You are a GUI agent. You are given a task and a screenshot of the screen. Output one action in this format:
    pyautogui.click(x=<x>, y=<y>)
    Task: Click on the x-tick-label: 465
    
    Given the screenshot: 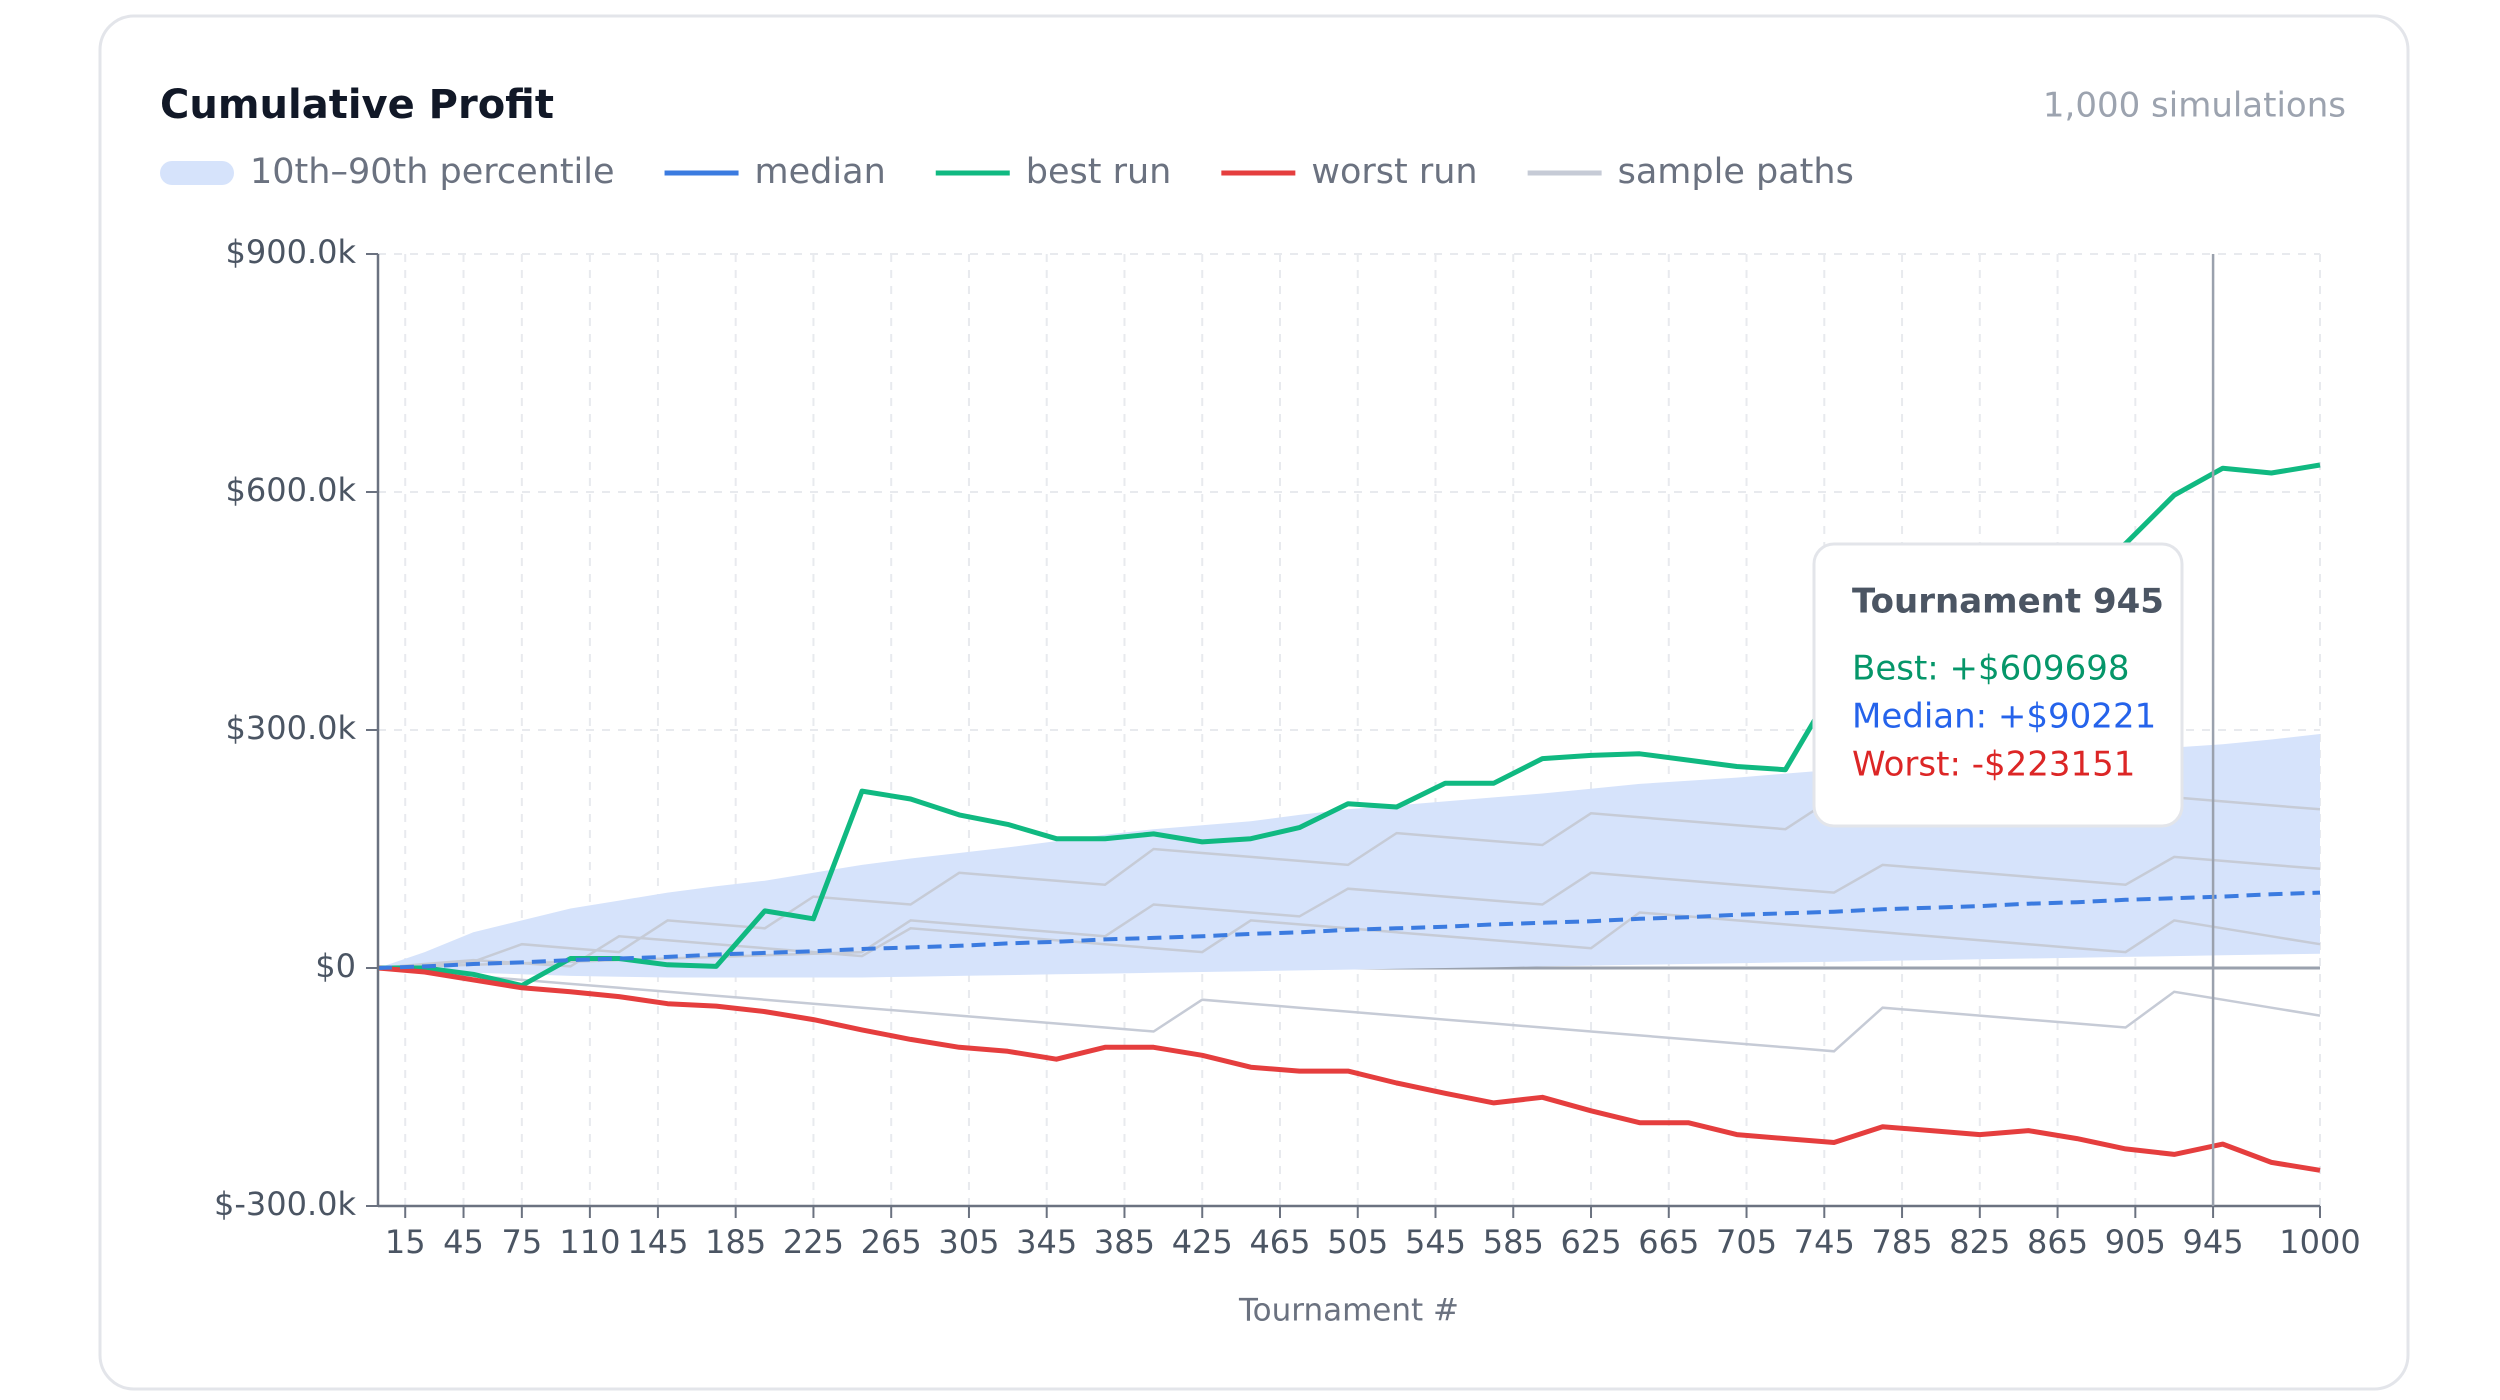 What is the action you would take?
    pyautogui.click(x=1279, y=1242)
    